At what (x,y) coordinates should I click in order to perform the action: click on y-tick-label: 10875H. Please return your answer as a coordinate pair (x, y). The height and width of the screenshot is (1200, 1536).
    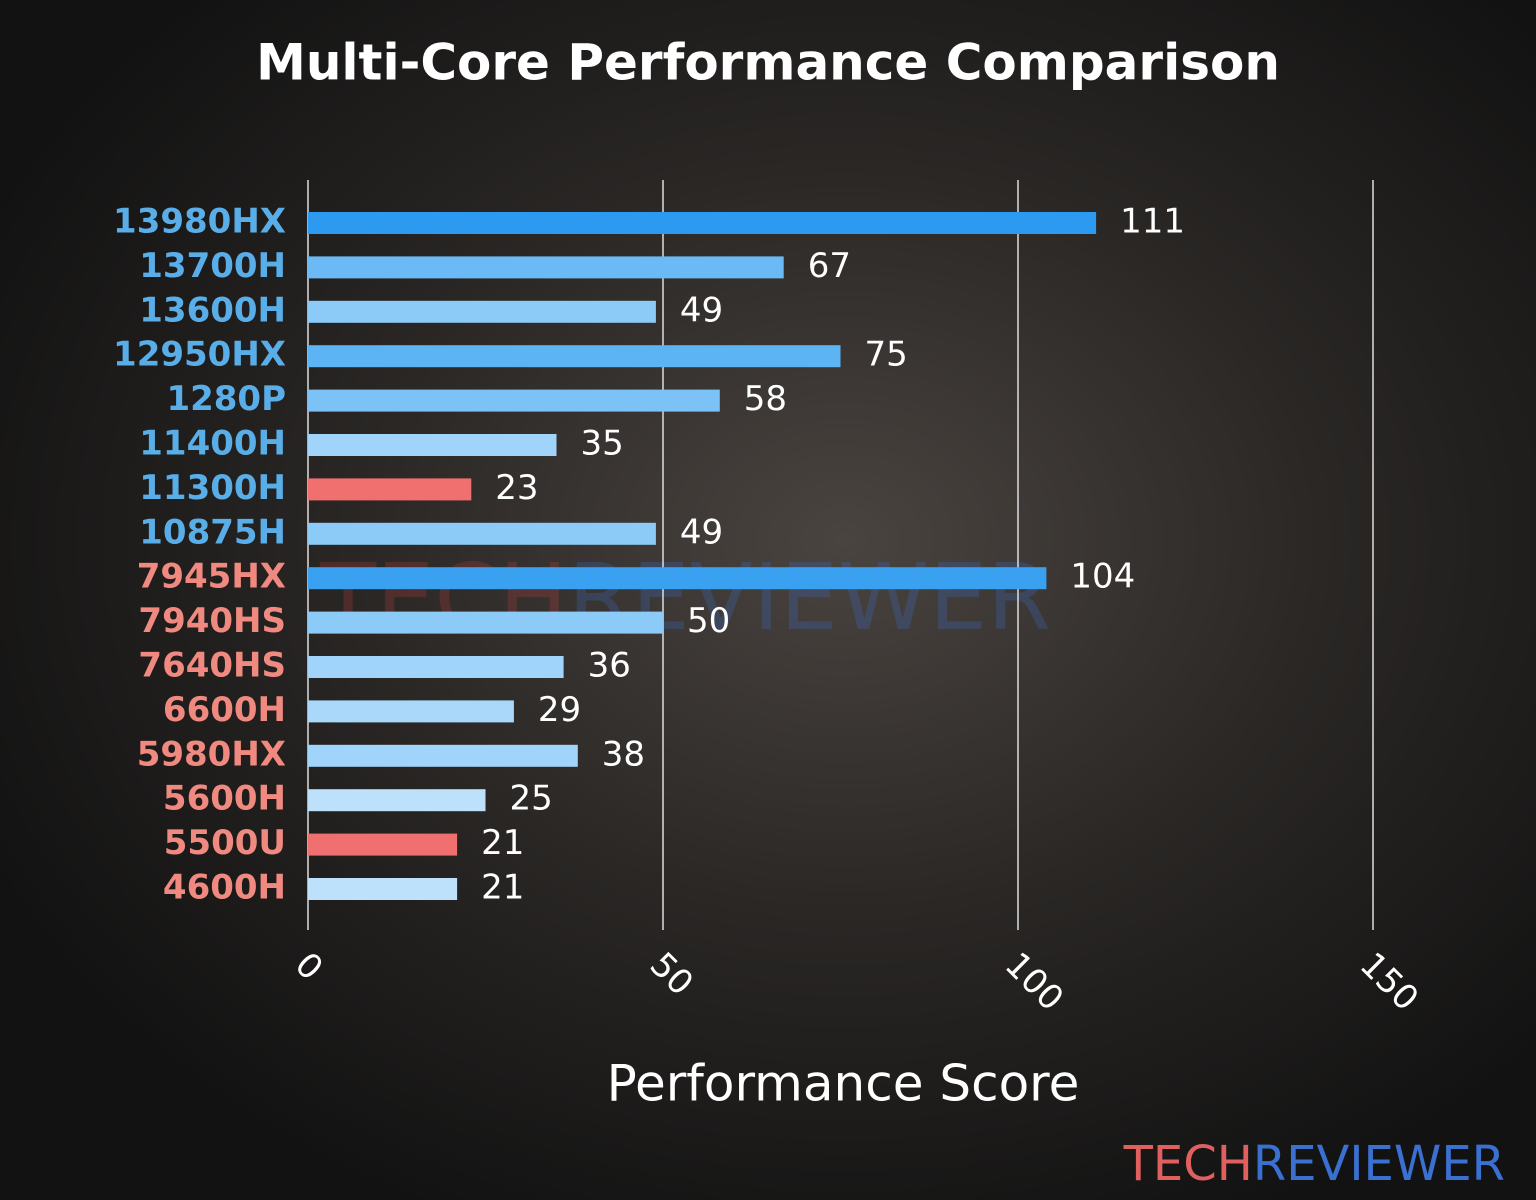
    Looking at the image, I should click on (212, 532).